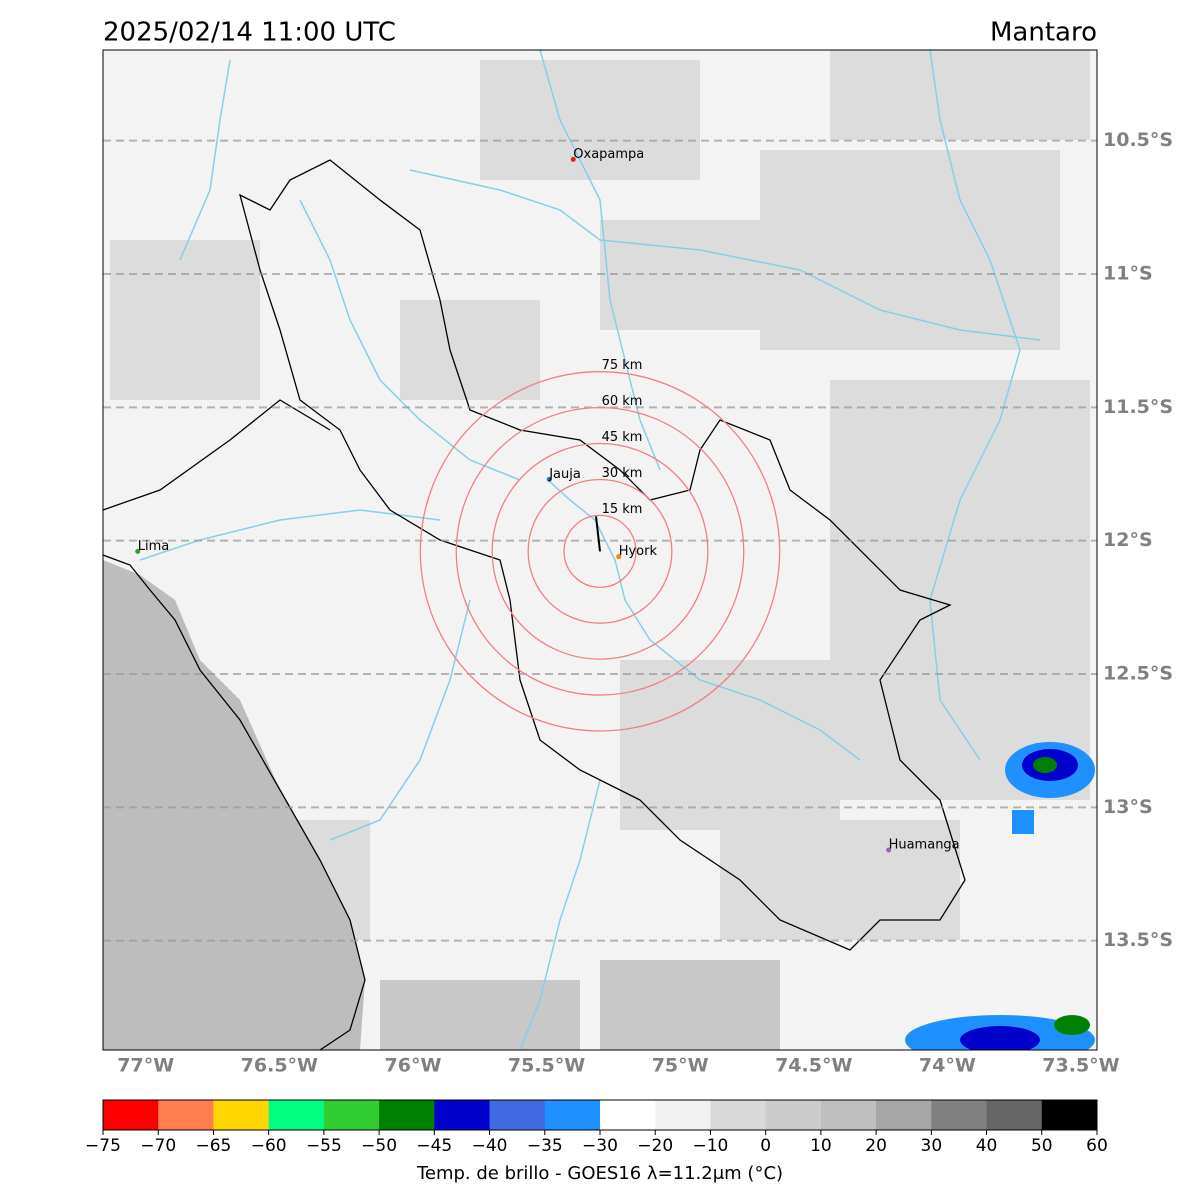  Describe the element at coordinates (1128, 540) in the screenshot. I see `lat-label: 12°S` at that location.